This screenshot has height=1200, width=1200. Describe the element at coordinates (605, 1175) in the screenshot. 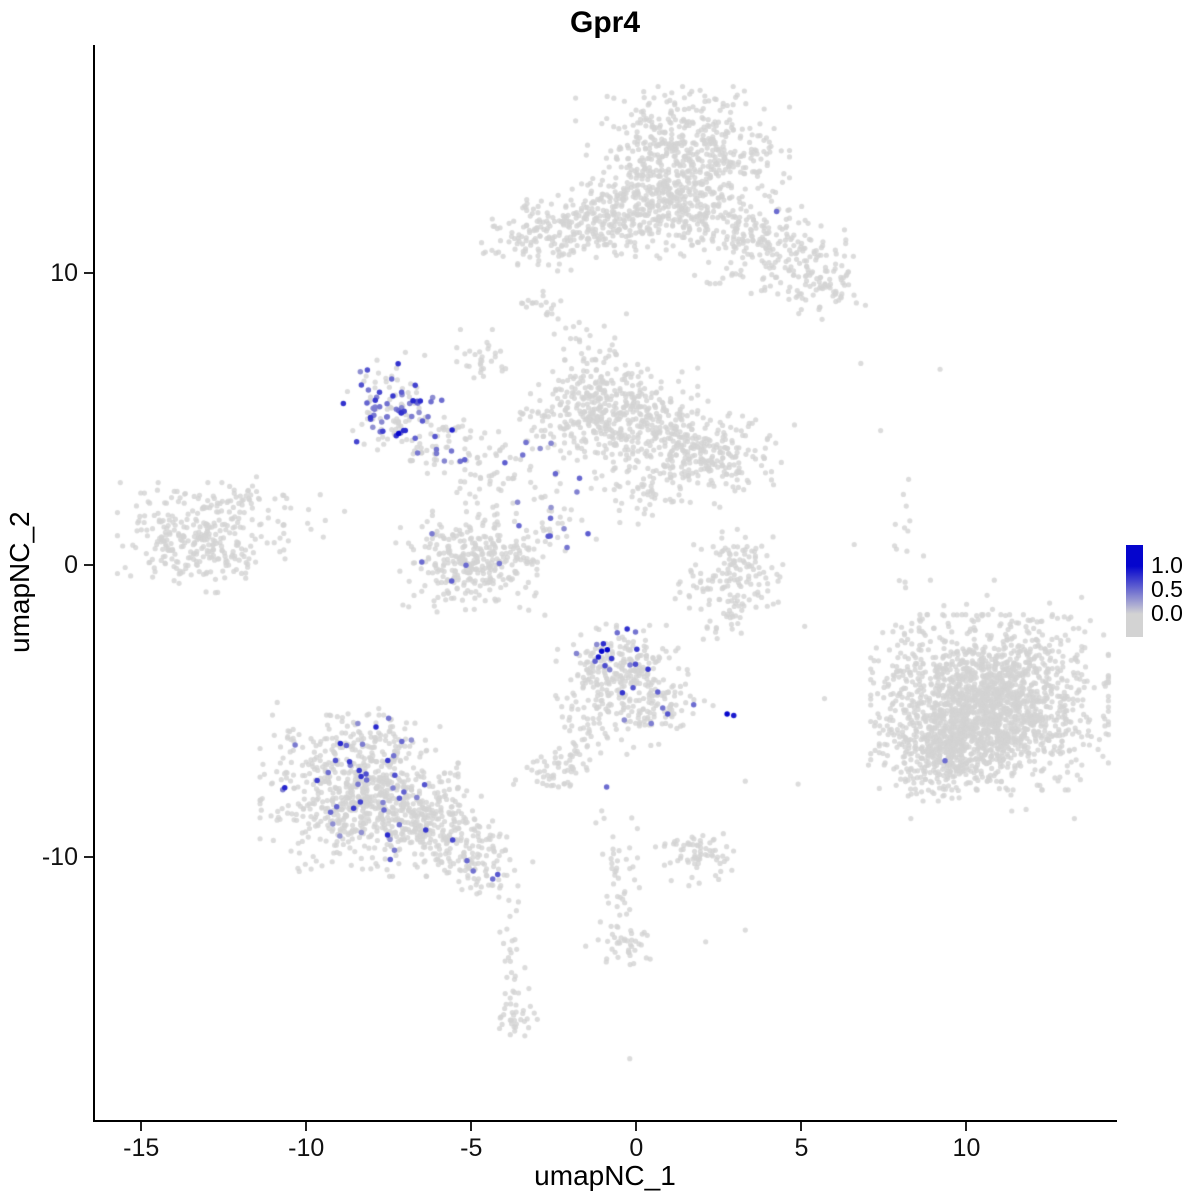

I see `x-axis-label: umapNC_1` at that location.